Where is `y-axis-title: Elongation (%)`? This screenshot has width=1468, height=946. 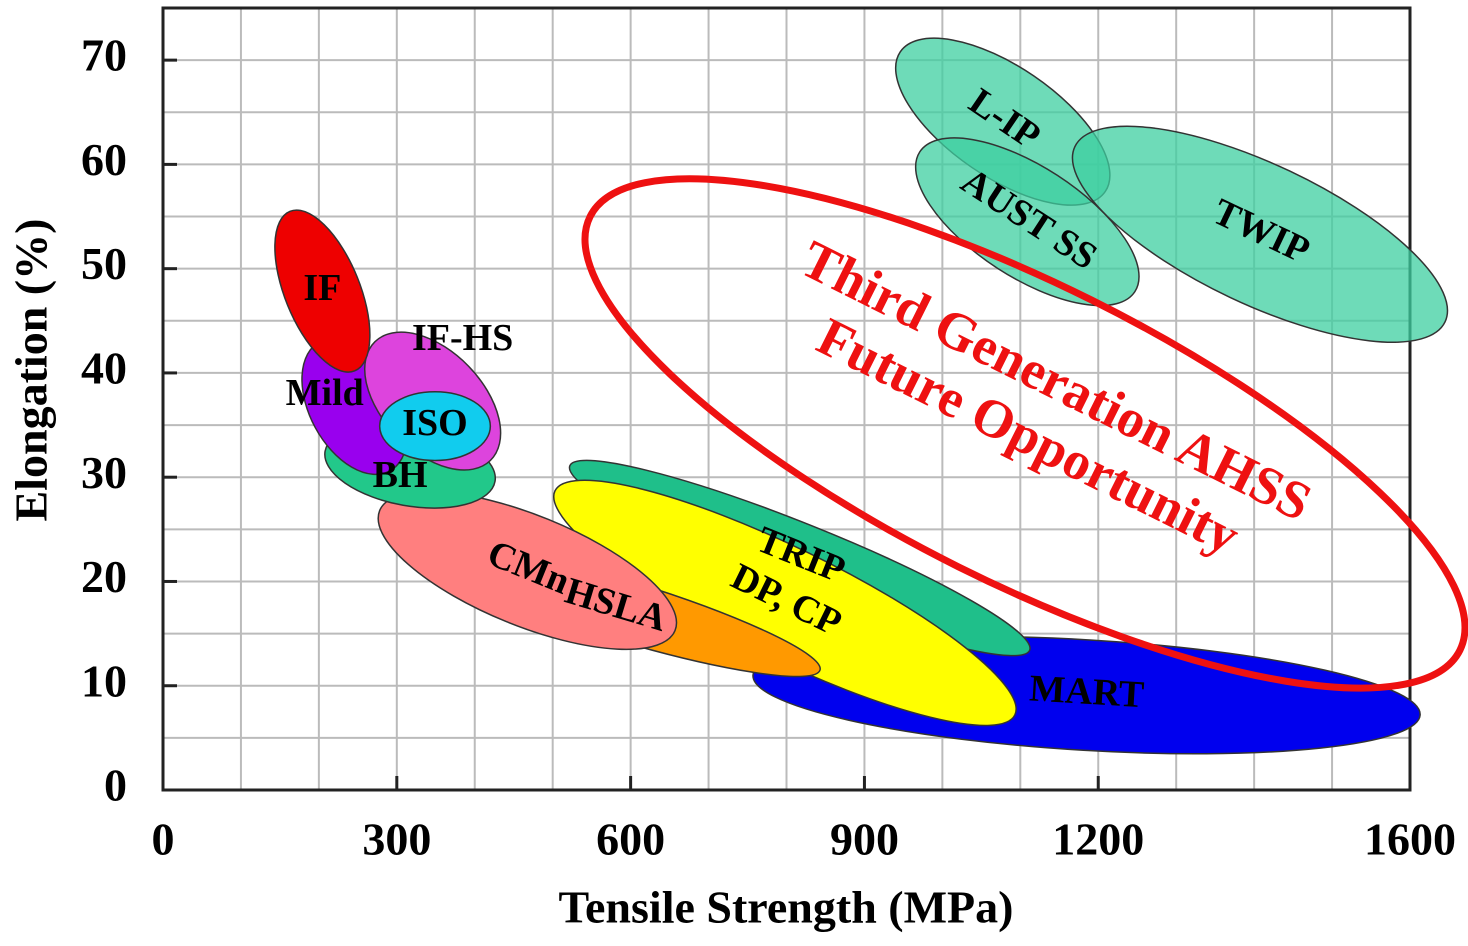 y-axis-title: Elongation (%) is located at coordinates (31, 370).